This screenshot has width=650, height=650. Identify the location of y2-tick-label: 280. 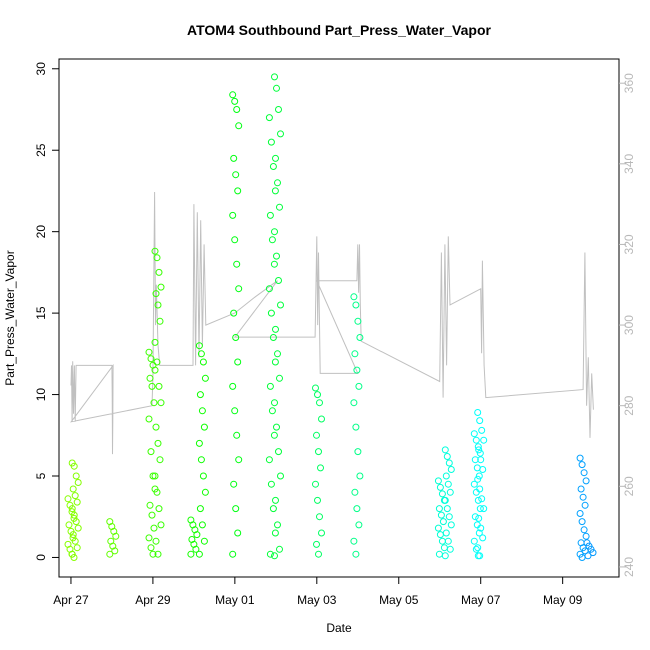
(629, 405).